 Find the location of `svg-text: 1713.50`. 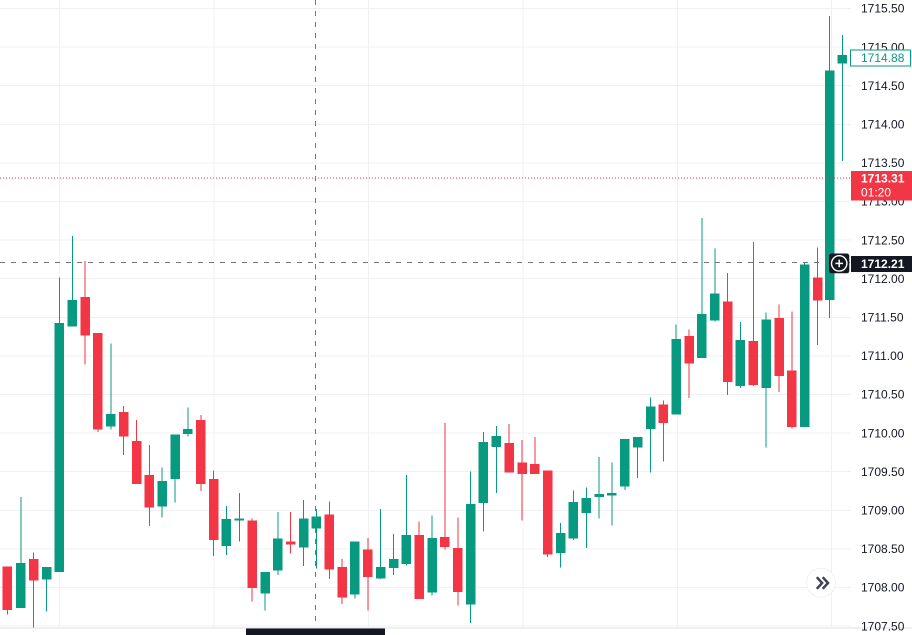

svg-text: 1713.50 is located at coordinates (883, 163).